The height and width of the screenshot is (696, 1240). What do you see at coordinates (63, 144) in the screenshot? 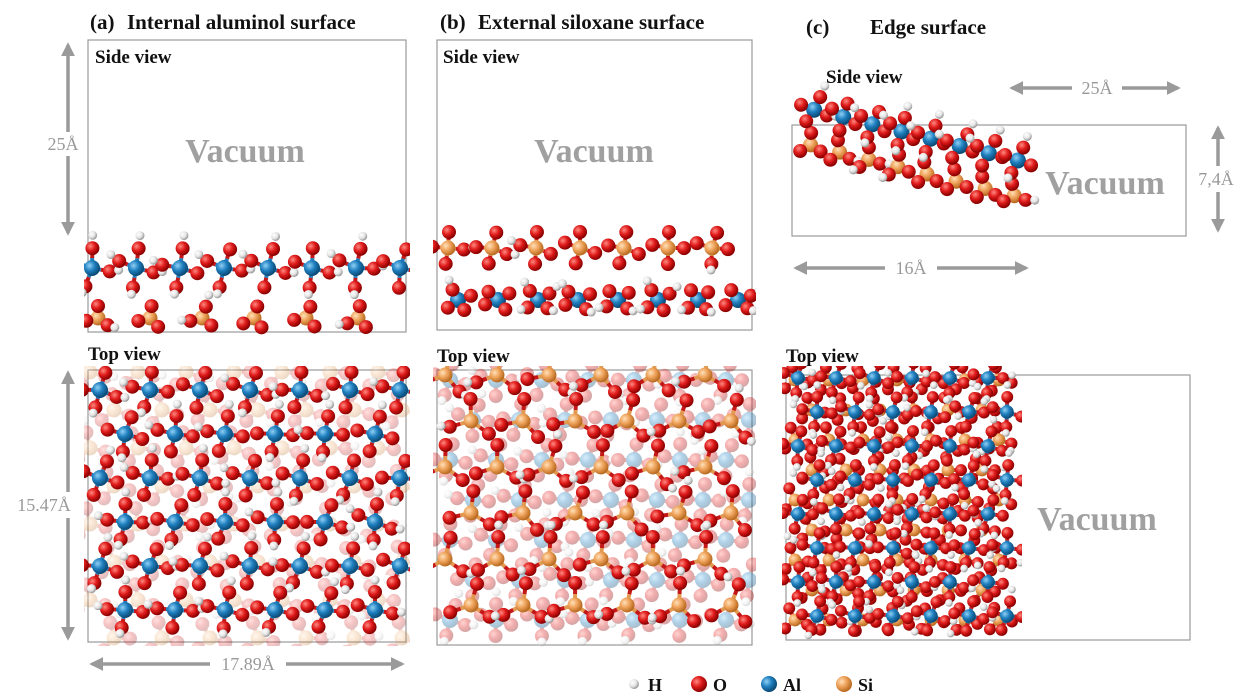
I see `dim-label: 25Å` at bounding box center [63, 144].